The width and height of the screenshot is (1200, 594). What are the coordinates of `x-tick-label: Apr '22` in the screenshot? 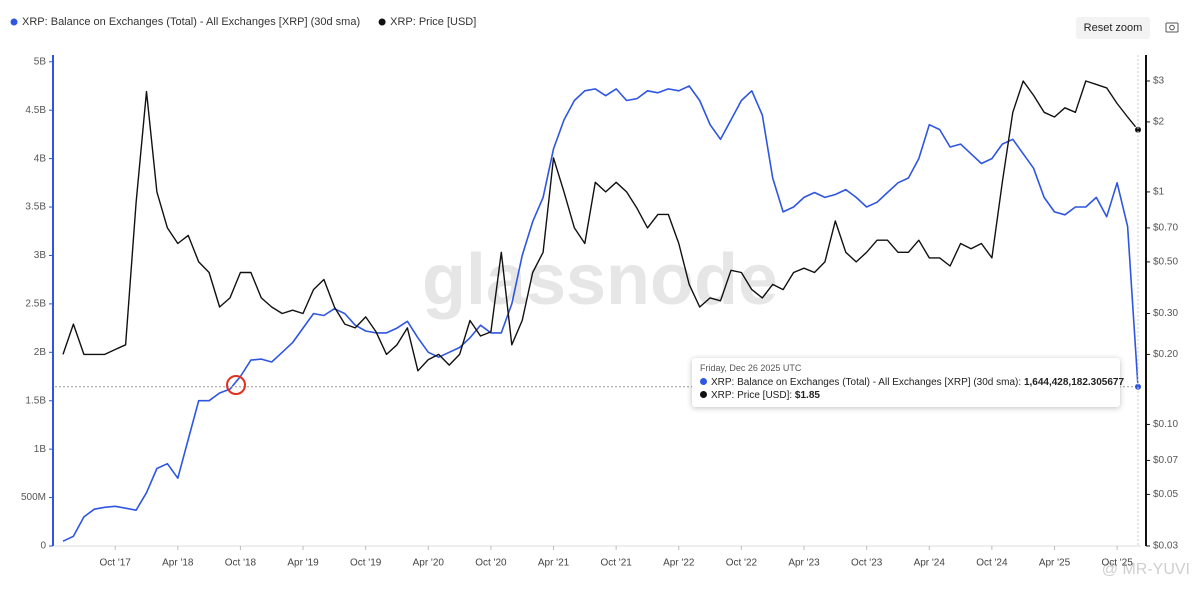 It's located at (679, 563).